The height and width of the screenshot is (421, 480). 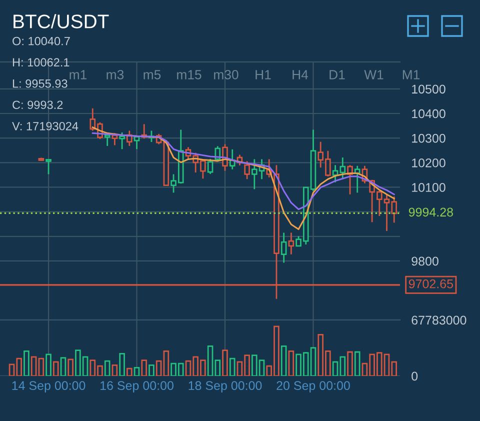 I want to click on ref-line-label: 9702.65, so click(x=430, y=283).